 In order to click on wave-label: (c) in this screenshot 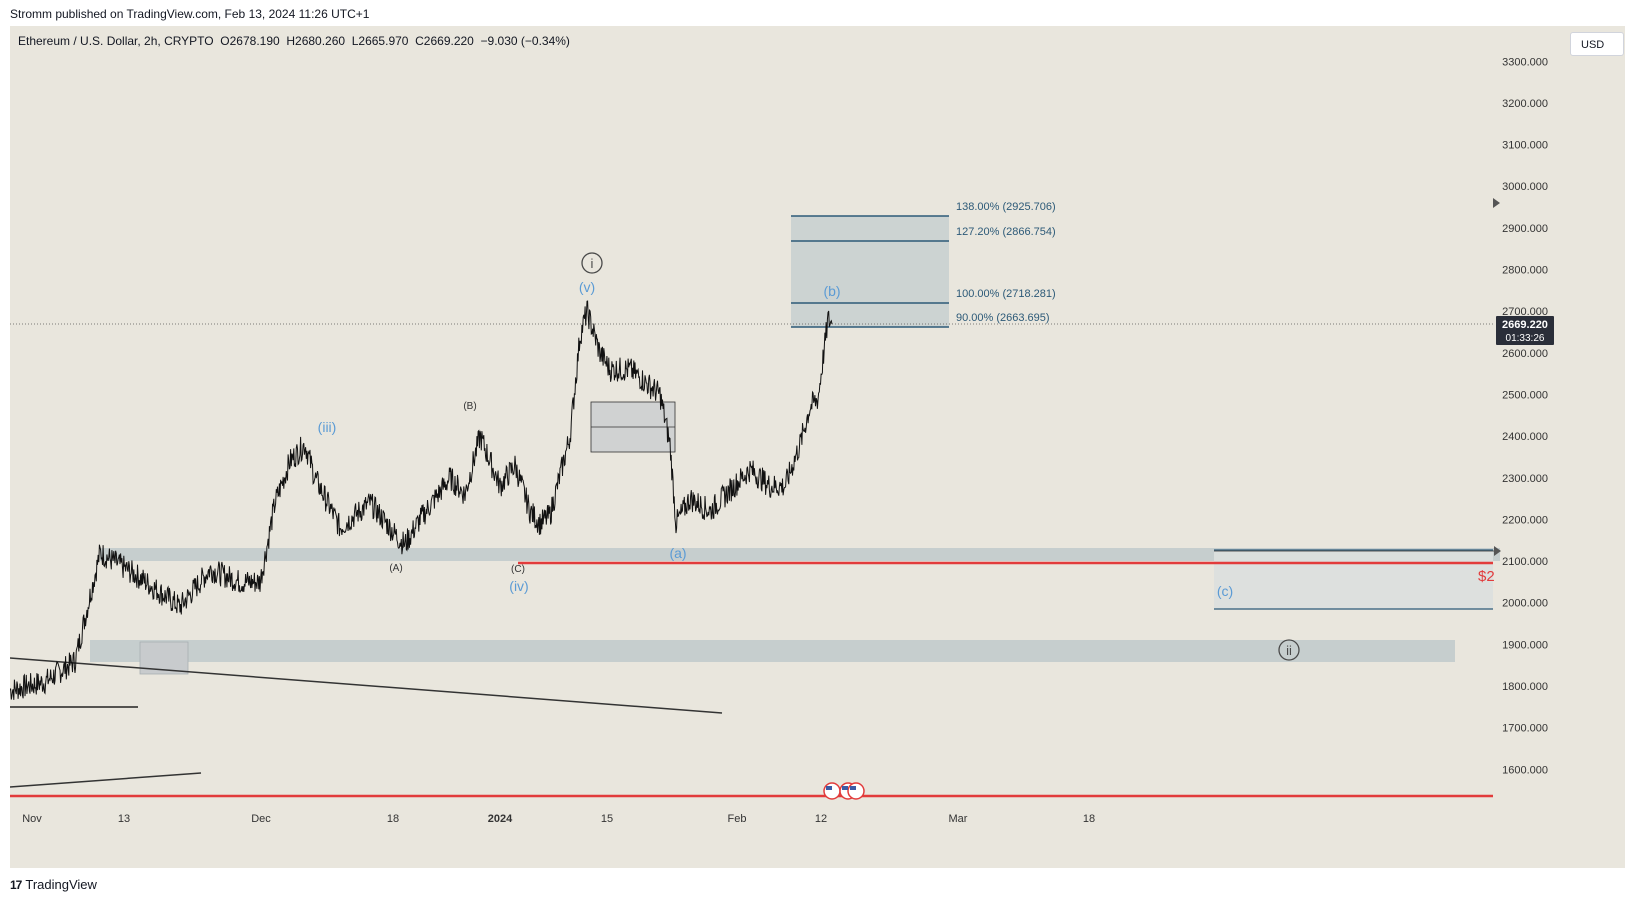, I will do `click(1225, 591)`.